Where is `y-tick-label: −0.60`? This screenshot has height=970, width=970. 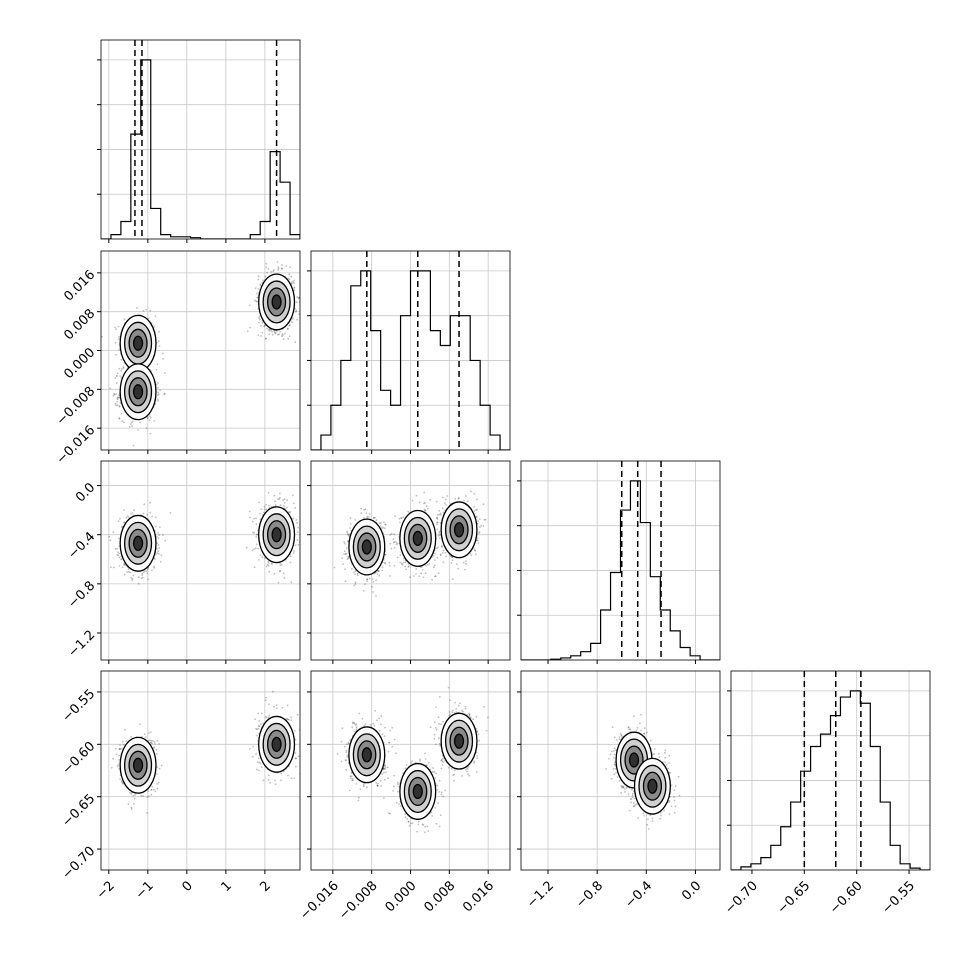 y-tick-label: −0.60 is located at coordinates (79, 758).